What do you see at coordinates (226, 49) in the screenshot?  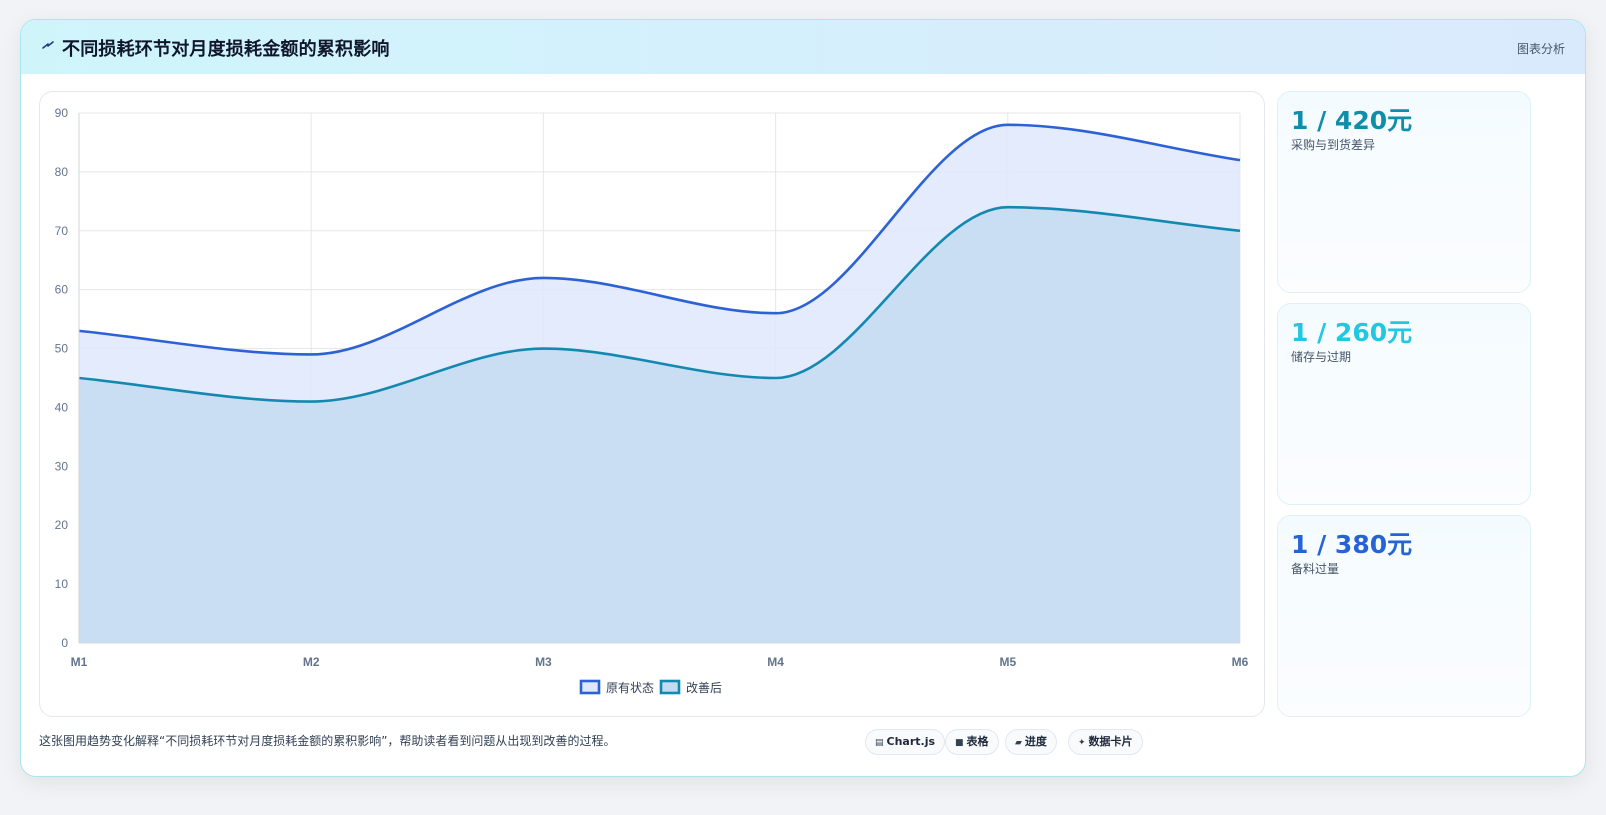 I see `card-title: 不同损耗环节对月度损耗金额的累积影响` at bounding box center [226, 49].